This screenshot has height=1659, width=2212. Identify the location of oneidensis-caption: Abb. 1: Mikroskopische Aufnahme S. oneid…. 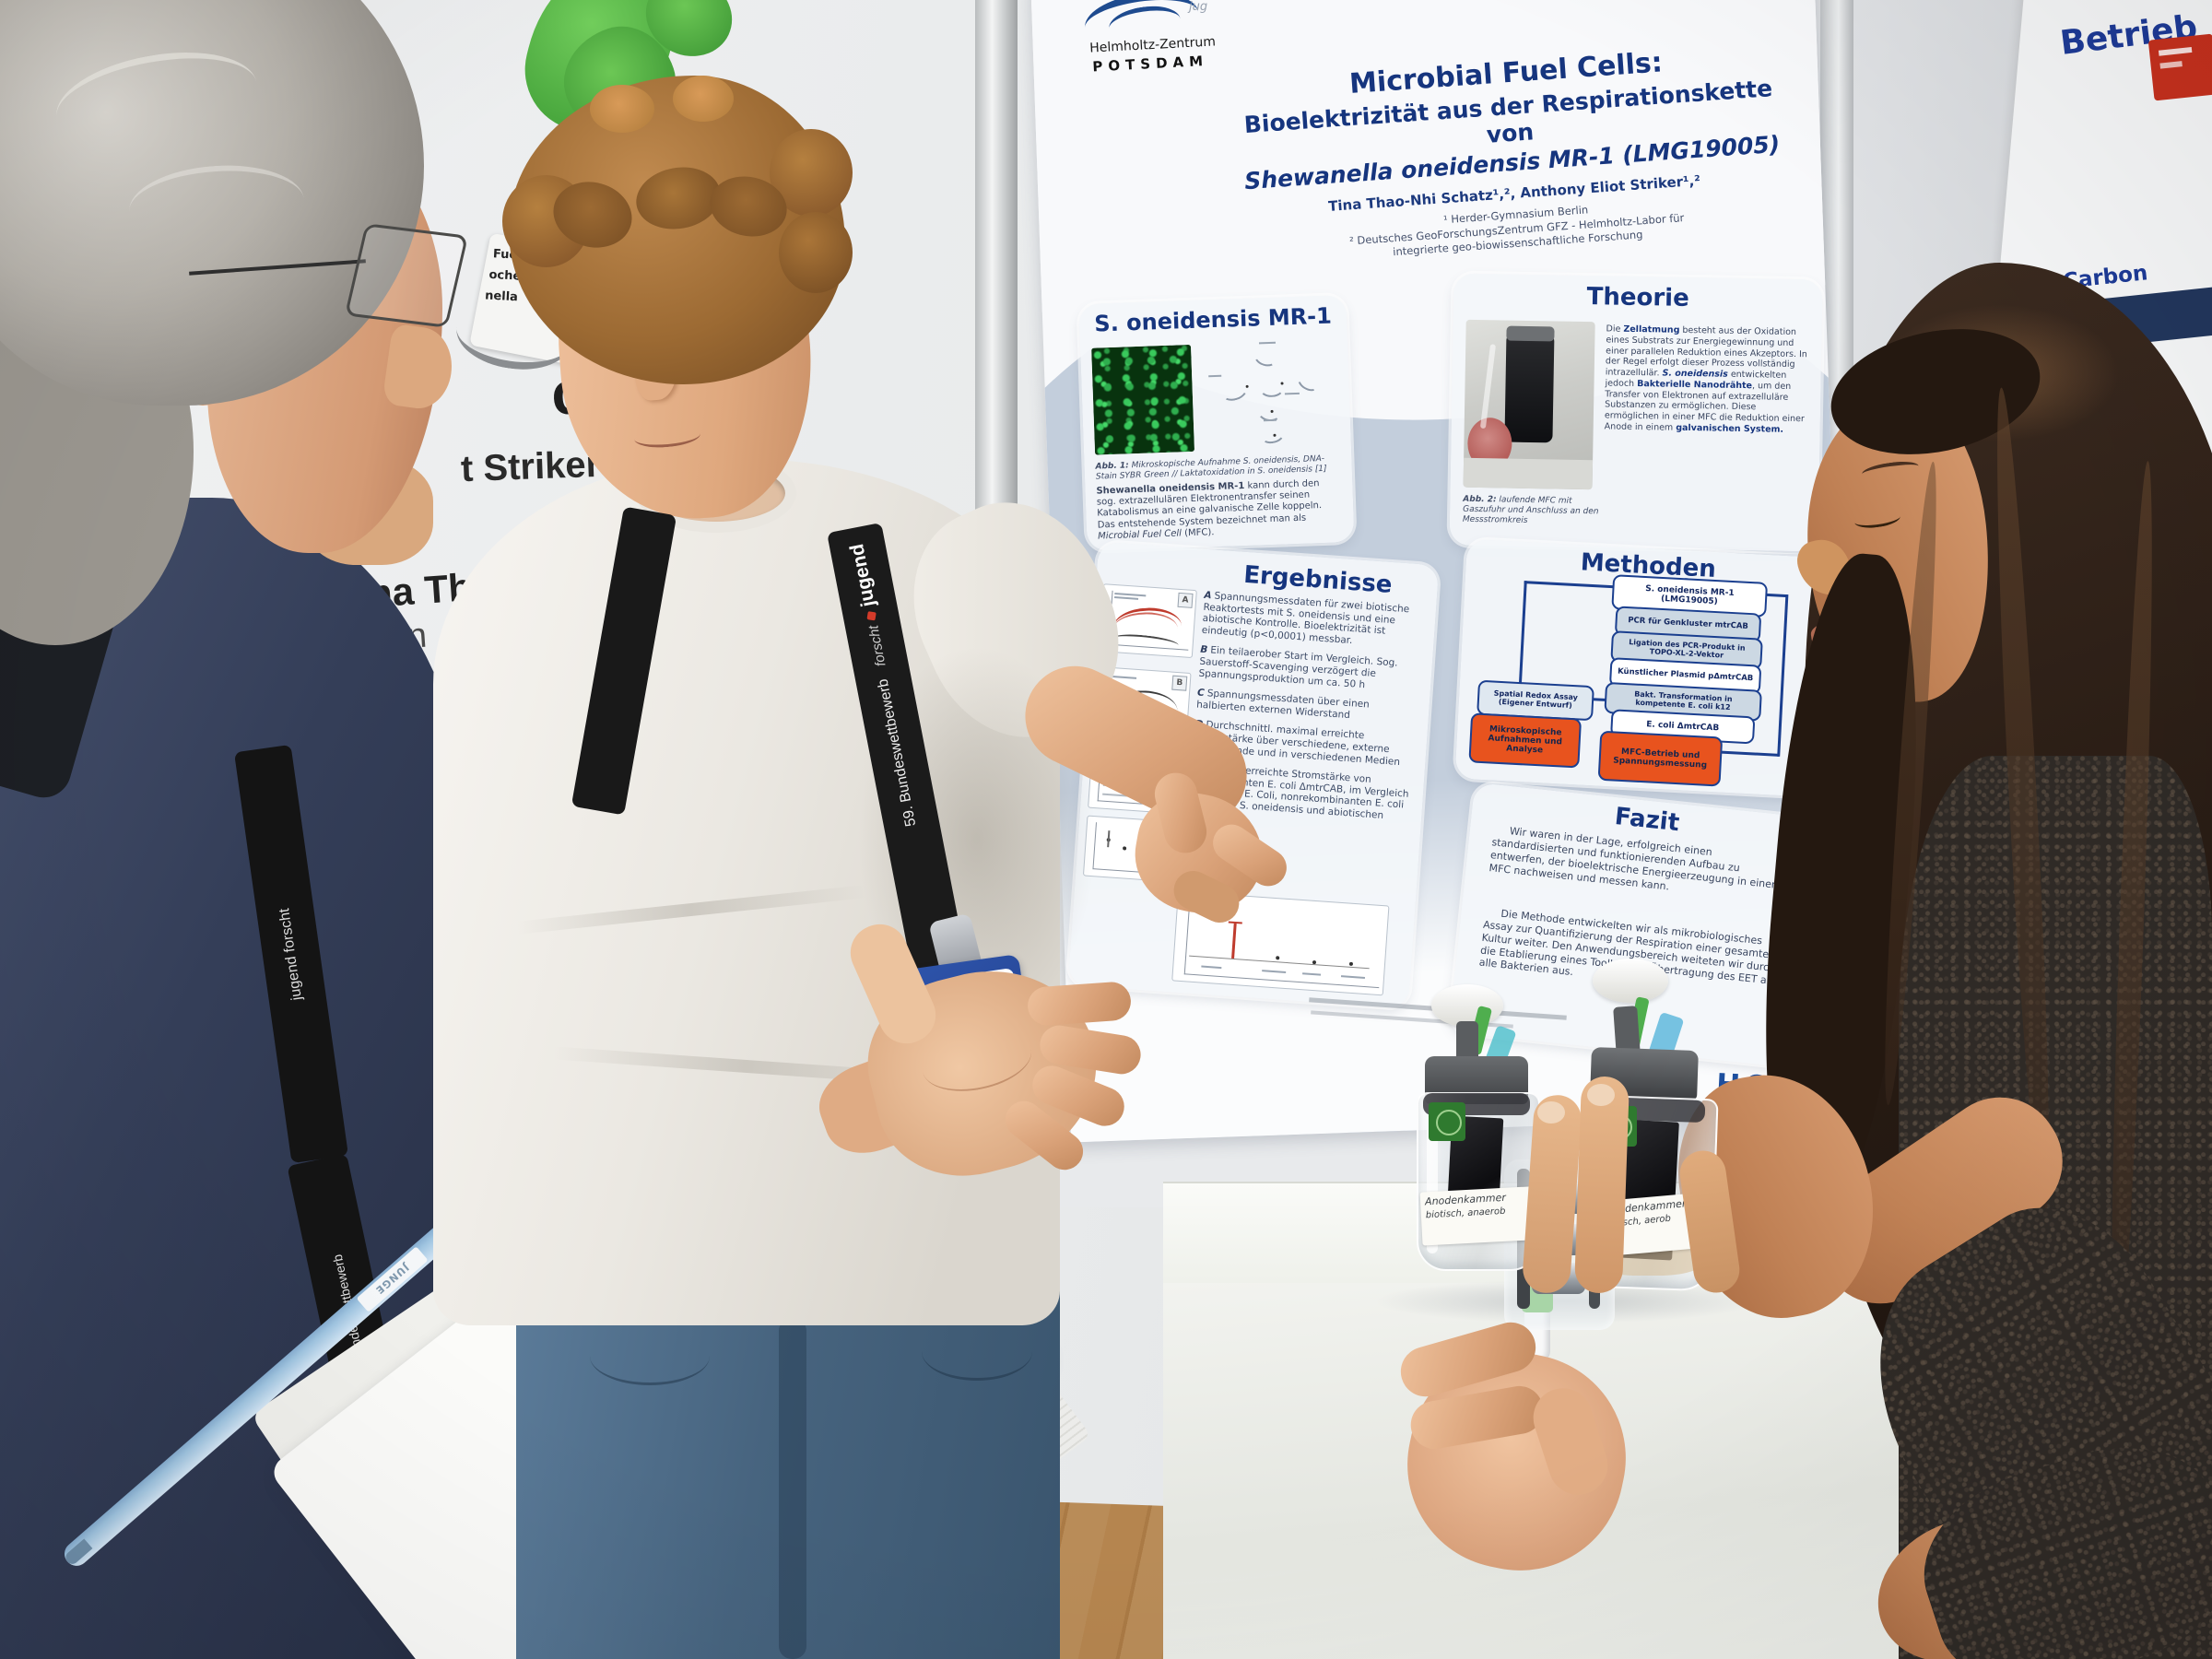
(1218, 467).